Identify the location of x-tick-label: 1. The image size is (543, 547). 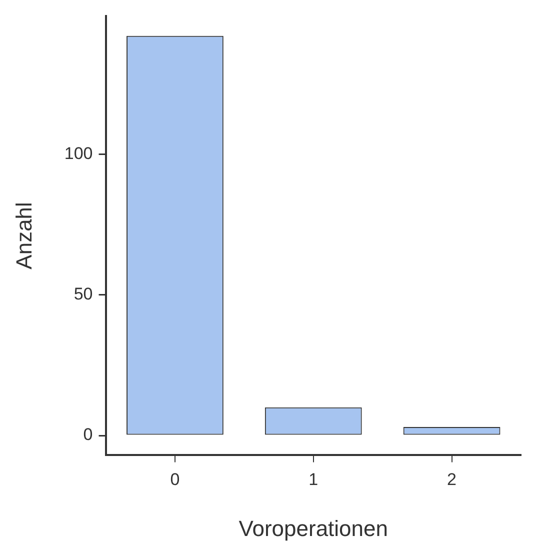
(313, 480).